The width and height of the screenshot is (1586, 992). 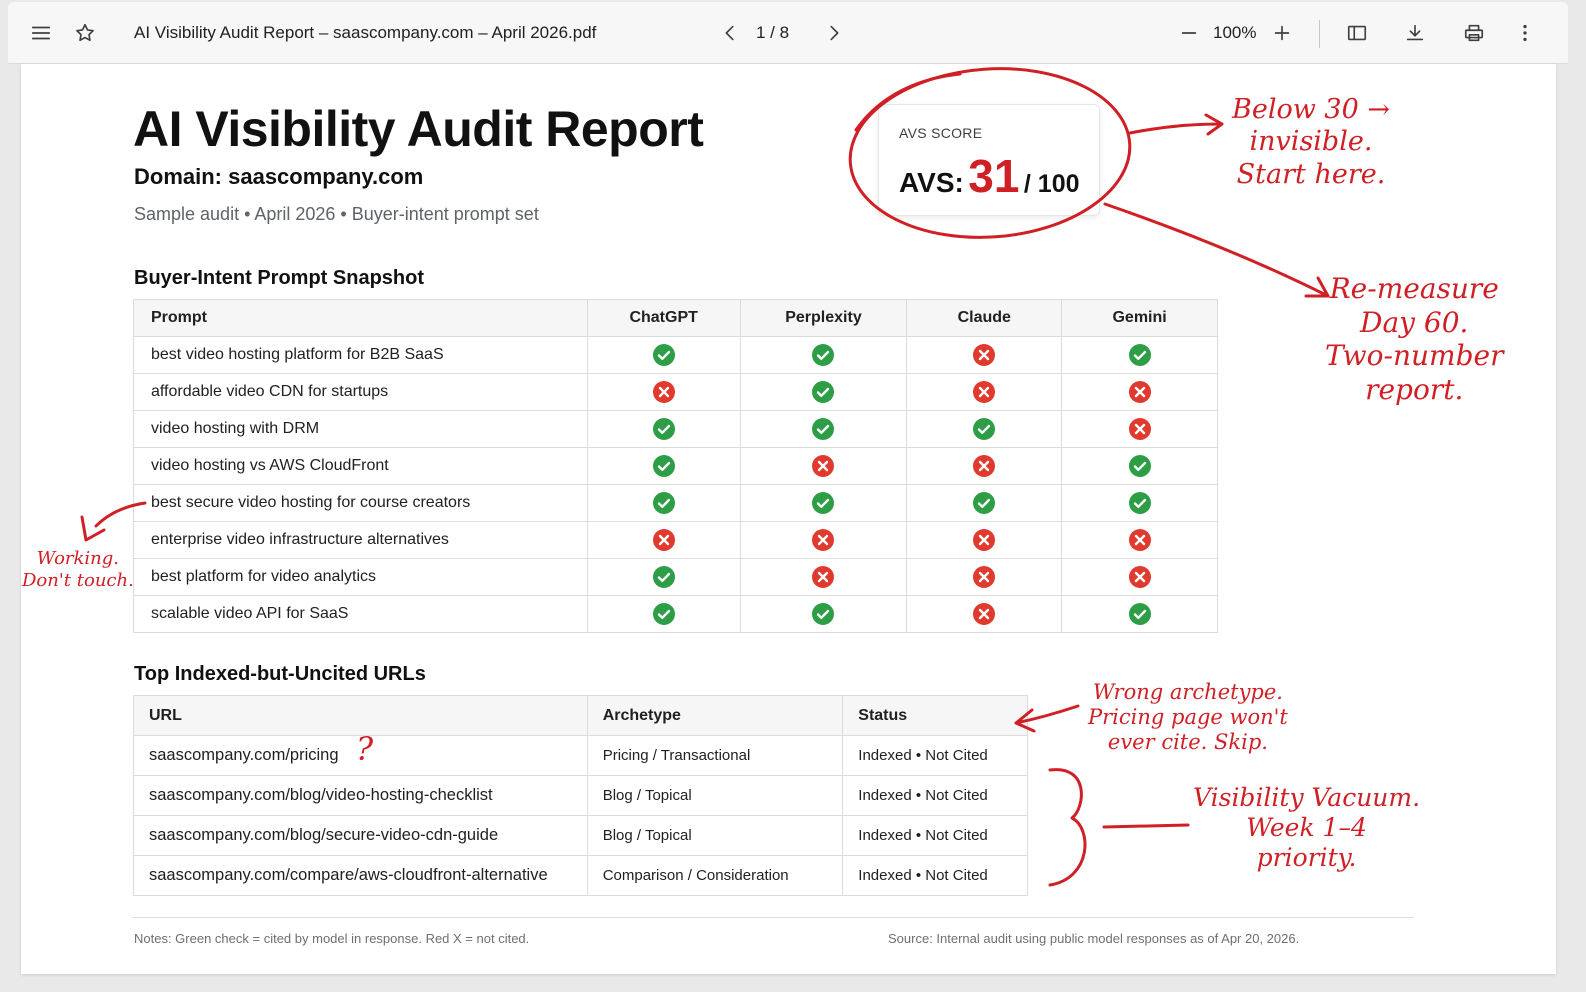 What do you see at coordinates (1235, 32) in the screenshot?
I see `zoom-level: 100%` at bounding box center [1235, 32].